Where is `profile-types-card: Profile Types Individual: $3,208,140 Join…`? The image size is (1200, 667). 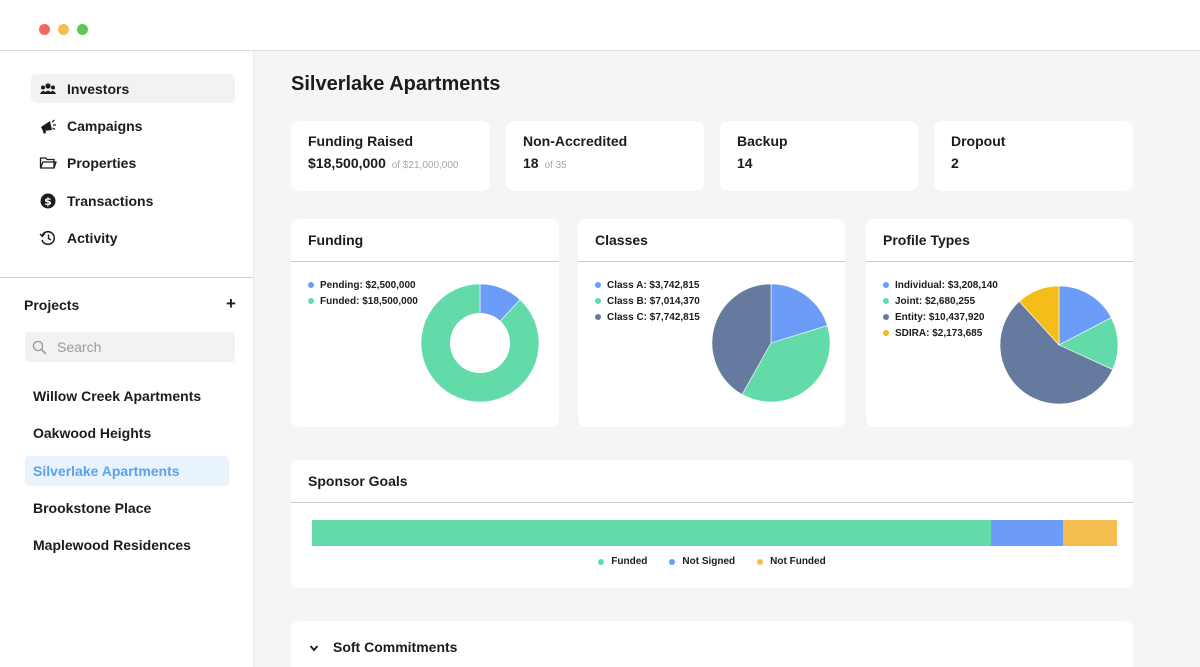
profile-types-card: Profile Types Individual: $3,208,140 Join… is located at coordinates (999, 323).